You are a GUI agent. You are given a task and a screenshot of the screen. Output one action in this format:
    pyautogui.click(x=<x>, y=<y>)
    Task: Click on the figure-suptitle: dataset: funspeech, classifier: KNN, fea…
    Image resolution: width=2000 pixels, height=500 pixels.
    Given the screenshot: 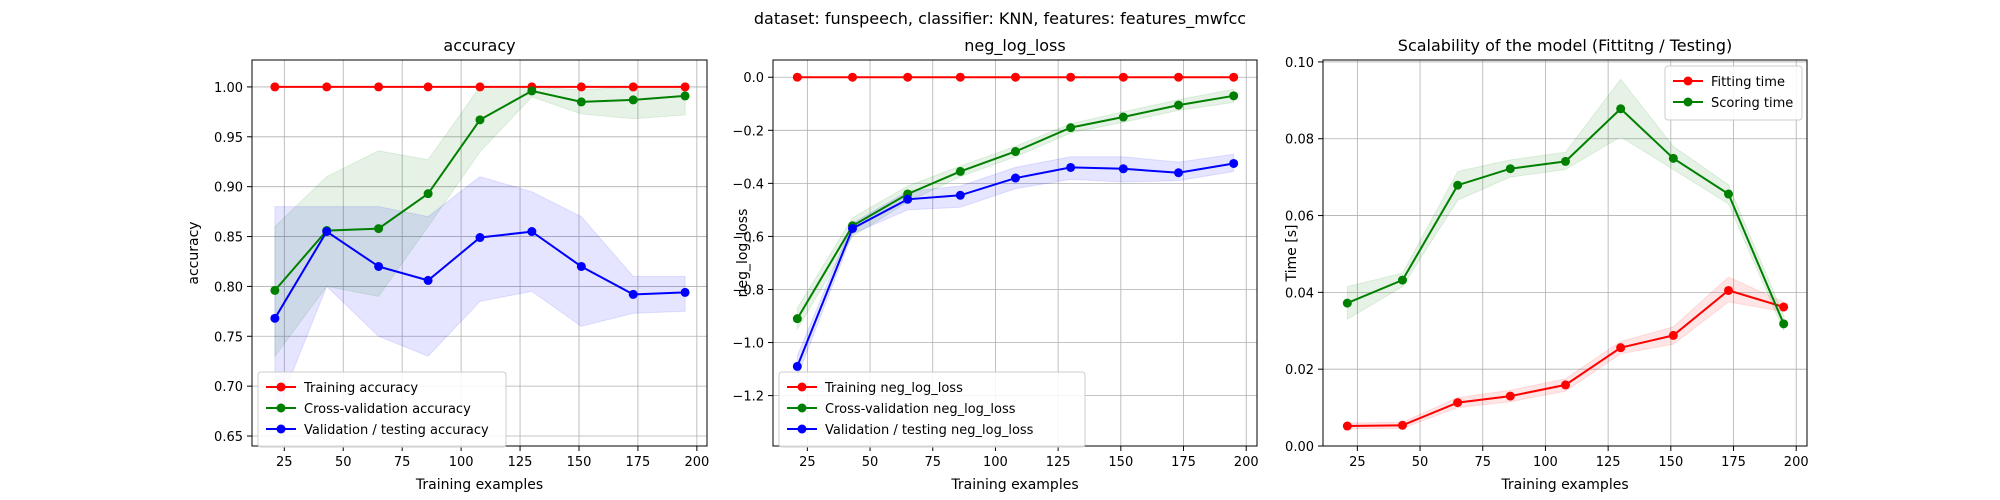 What is the action you would take?
    pyautogui.click(x=1000, y=19)
    